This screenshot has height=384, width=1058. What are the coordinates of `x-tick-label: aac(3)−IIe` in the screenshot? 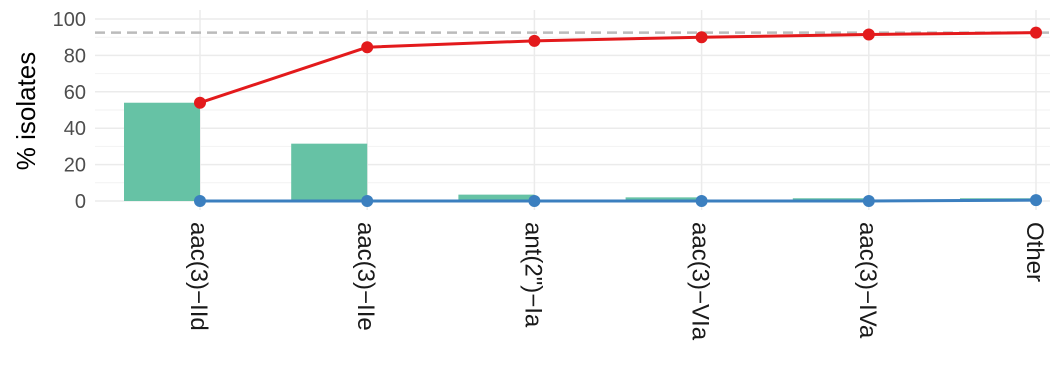 It's located at (365, 276).